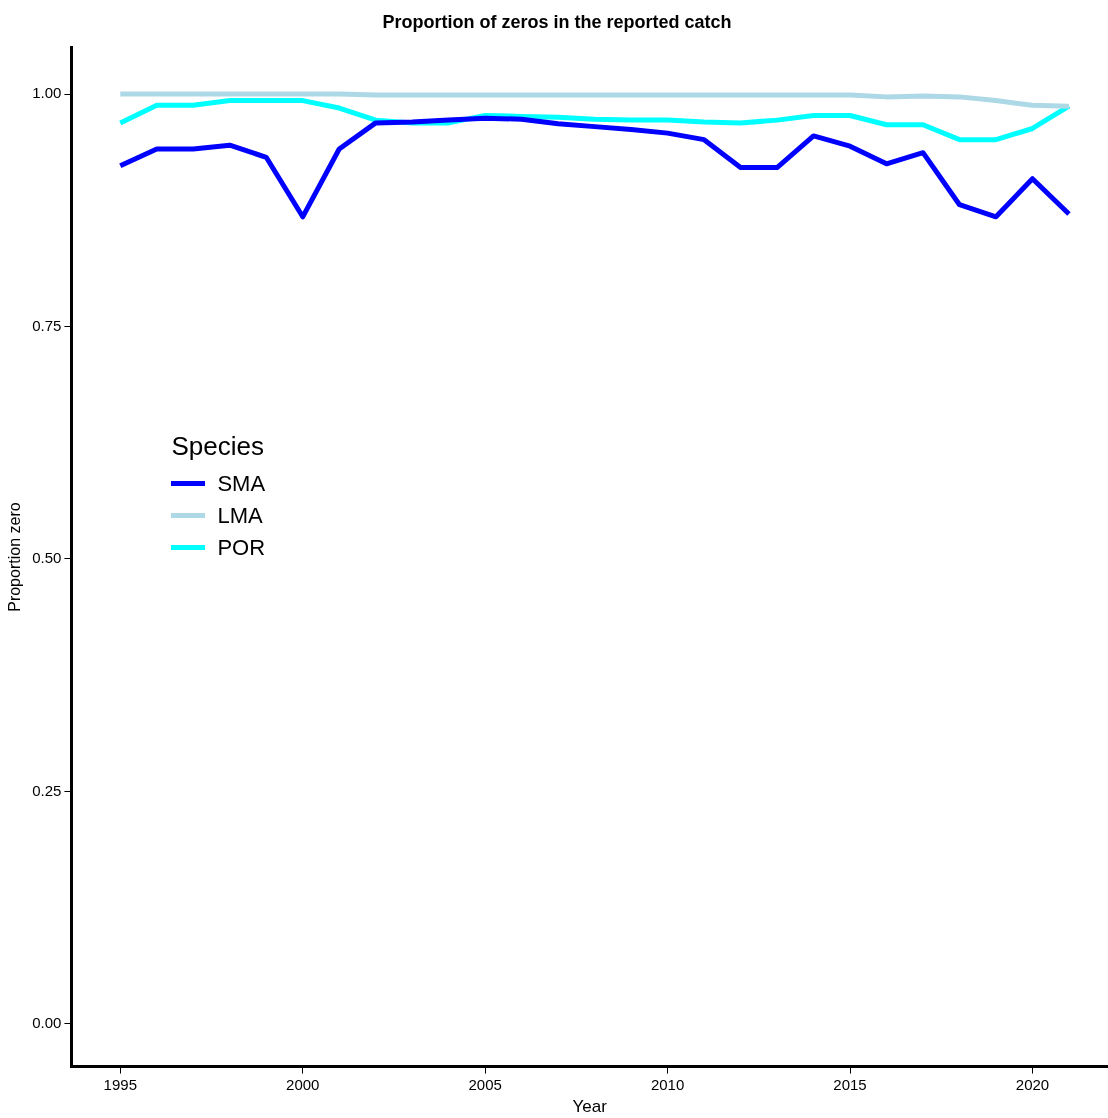 The height and width of the screenshot is (1118, 1108). I want to click on y-tick-label: 1.00, so click(47, 93).